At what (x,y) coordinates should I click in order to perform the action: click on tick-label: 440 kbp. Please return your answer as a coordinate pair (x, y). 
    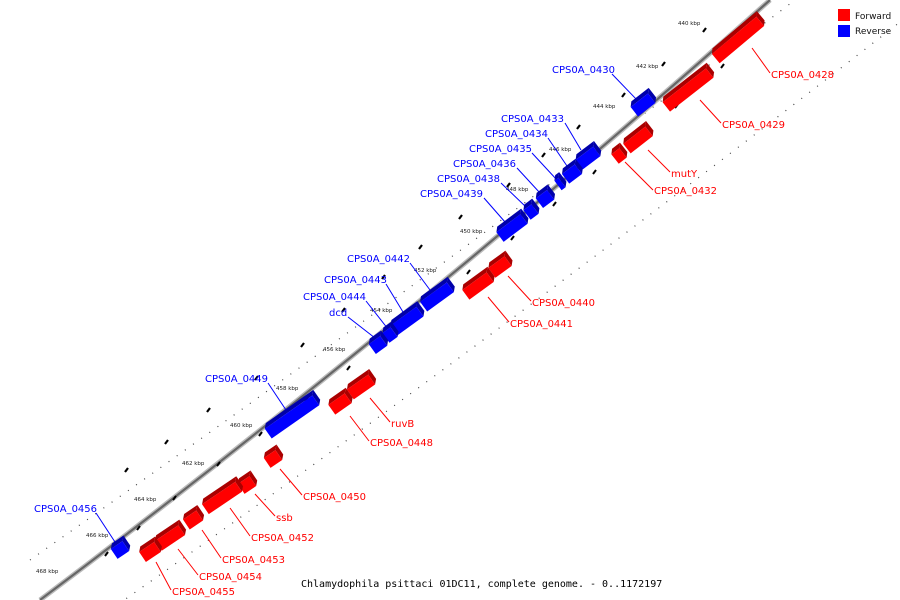
    Looking at the image, I should click on (689, 24).